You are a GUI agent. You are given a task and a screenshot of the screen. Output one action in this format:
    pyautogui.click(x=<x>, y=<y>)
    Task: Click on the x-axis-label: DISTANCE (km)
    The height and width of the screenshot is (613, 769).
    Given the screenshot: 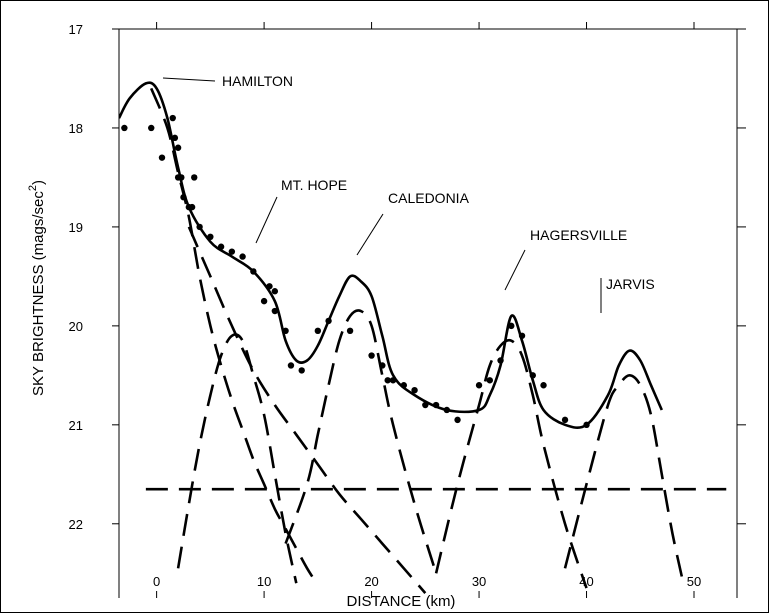 What is the action you would take?
    pyautogui.click(x=401, y=601)
    